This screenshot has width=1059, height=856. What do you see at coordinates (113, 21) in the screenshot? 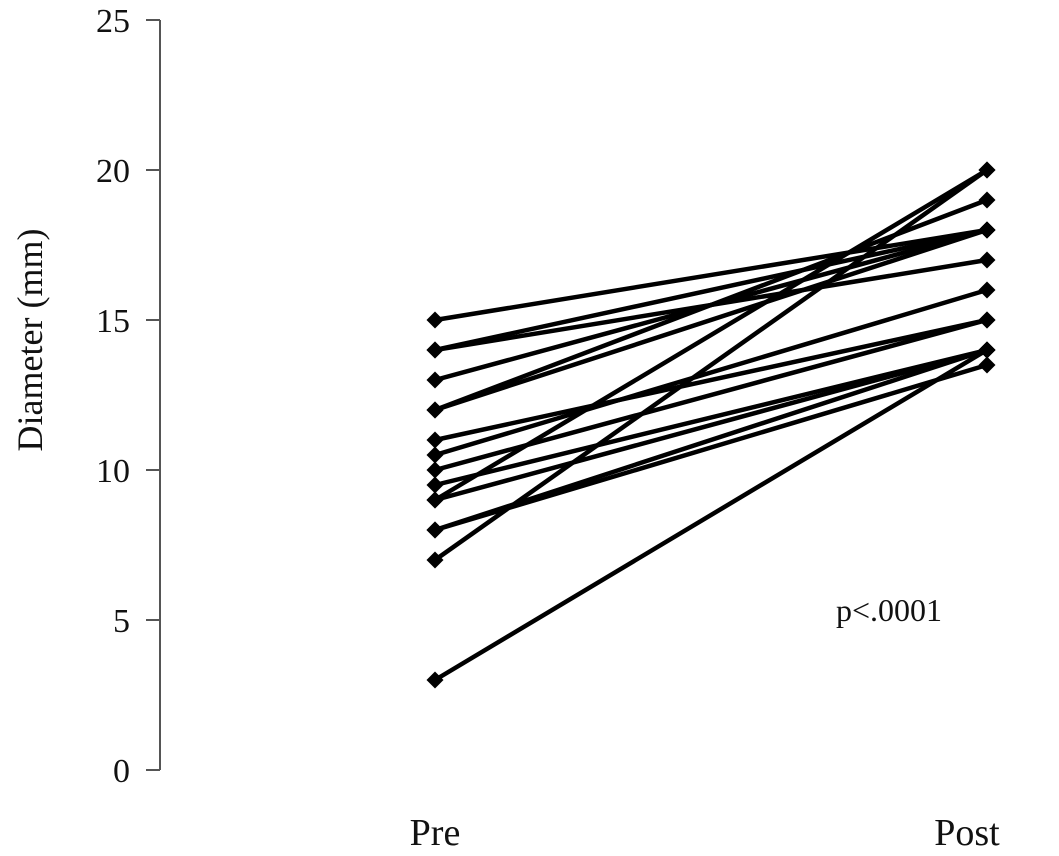
I see `y-tick-label: 25` at bounding box center [113, 21].